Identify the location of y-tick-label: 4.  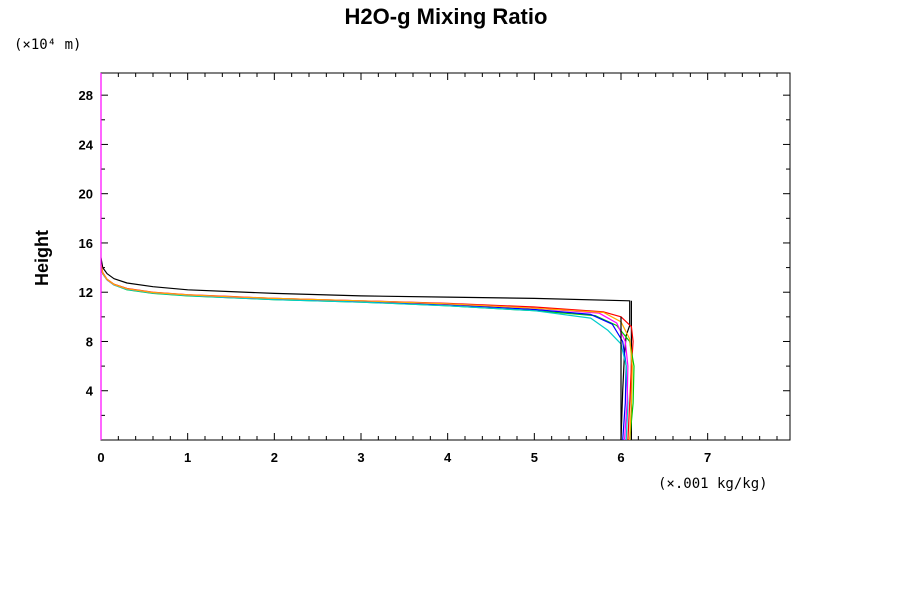
(90, 391).